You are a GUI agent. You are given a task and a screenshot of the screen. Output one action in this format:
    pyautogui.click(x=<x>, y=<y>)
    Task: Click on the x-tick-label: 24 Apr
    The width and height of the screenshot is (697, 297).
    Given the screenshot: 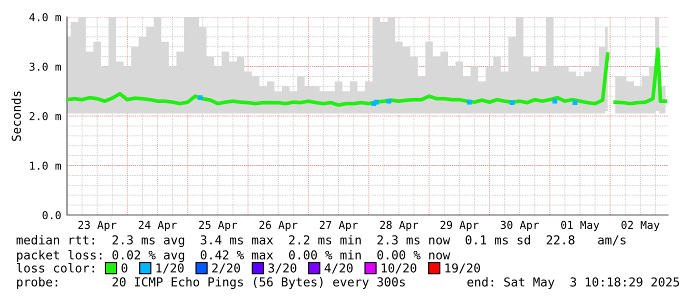 What is the action you would take?
    pyautogui.click(x=157, y=226)
    